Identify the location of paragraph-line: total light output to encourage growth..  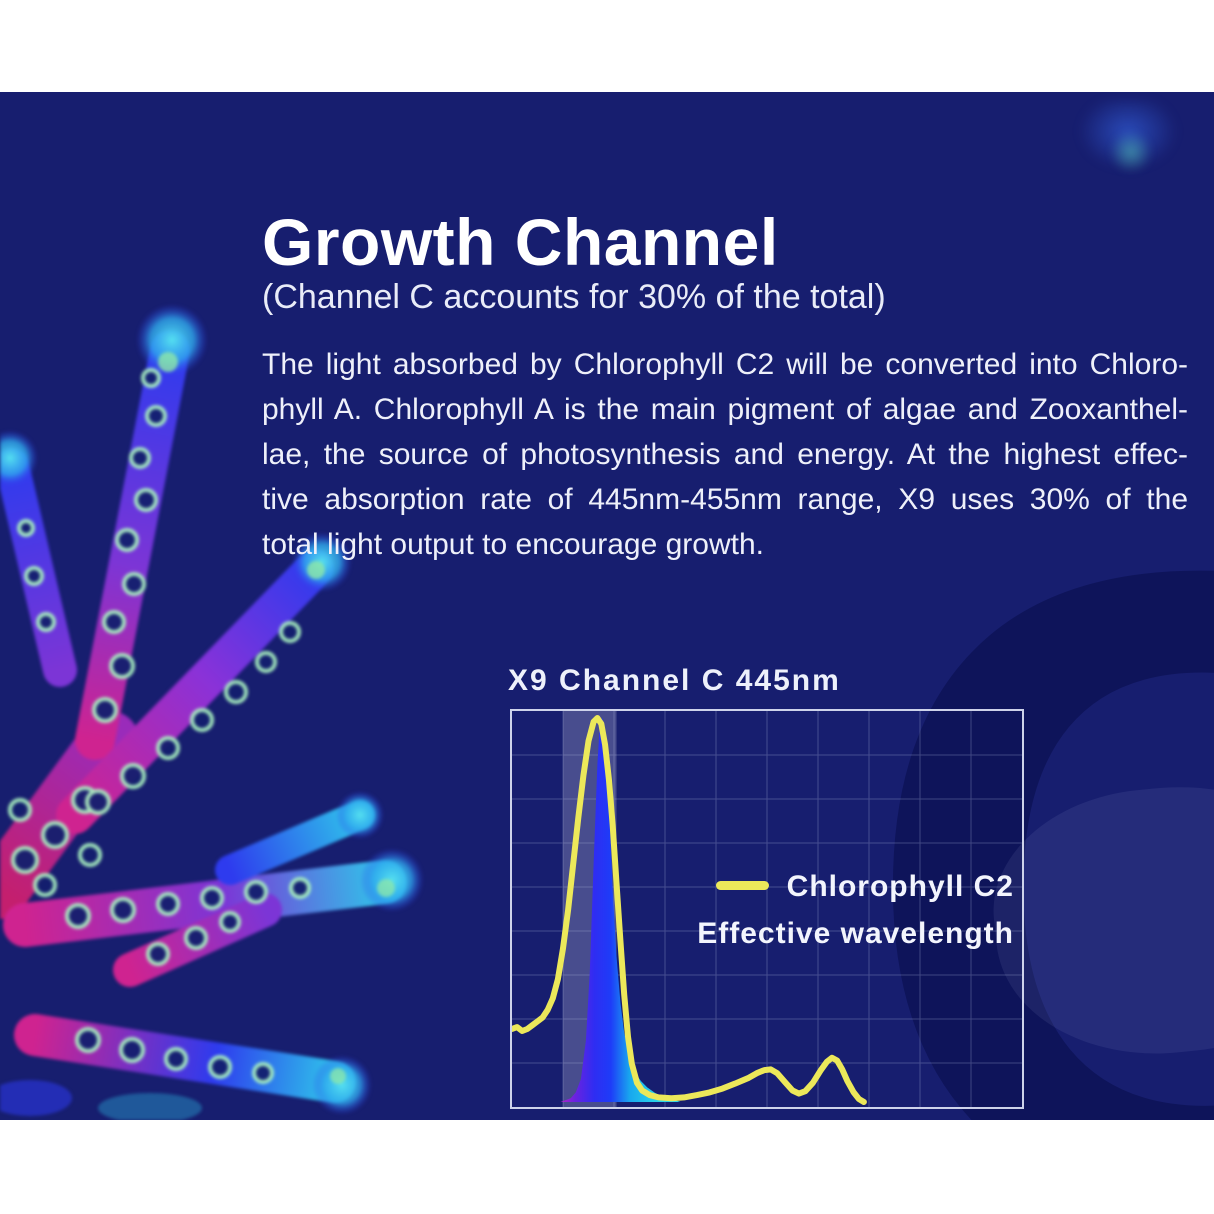
(513, 544).